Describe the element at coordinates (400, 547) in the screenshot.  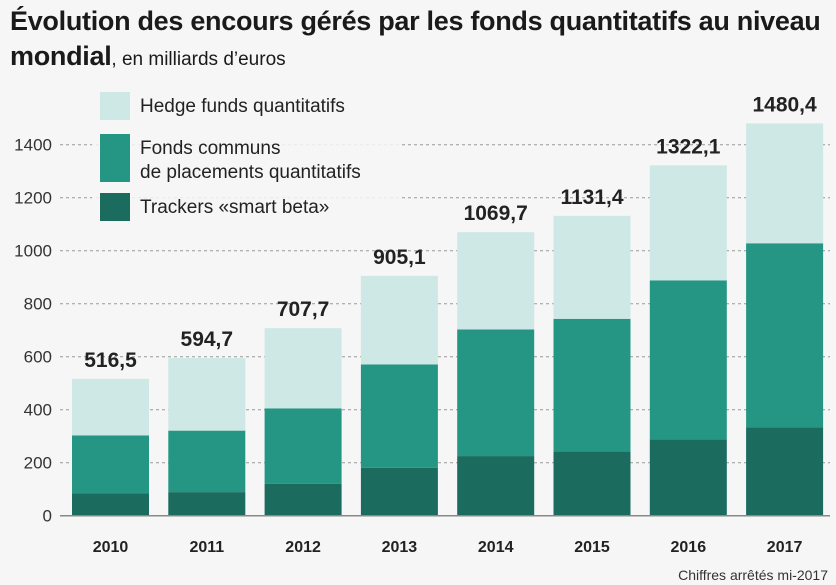
I see `x-tick-label: 2013` at that location.